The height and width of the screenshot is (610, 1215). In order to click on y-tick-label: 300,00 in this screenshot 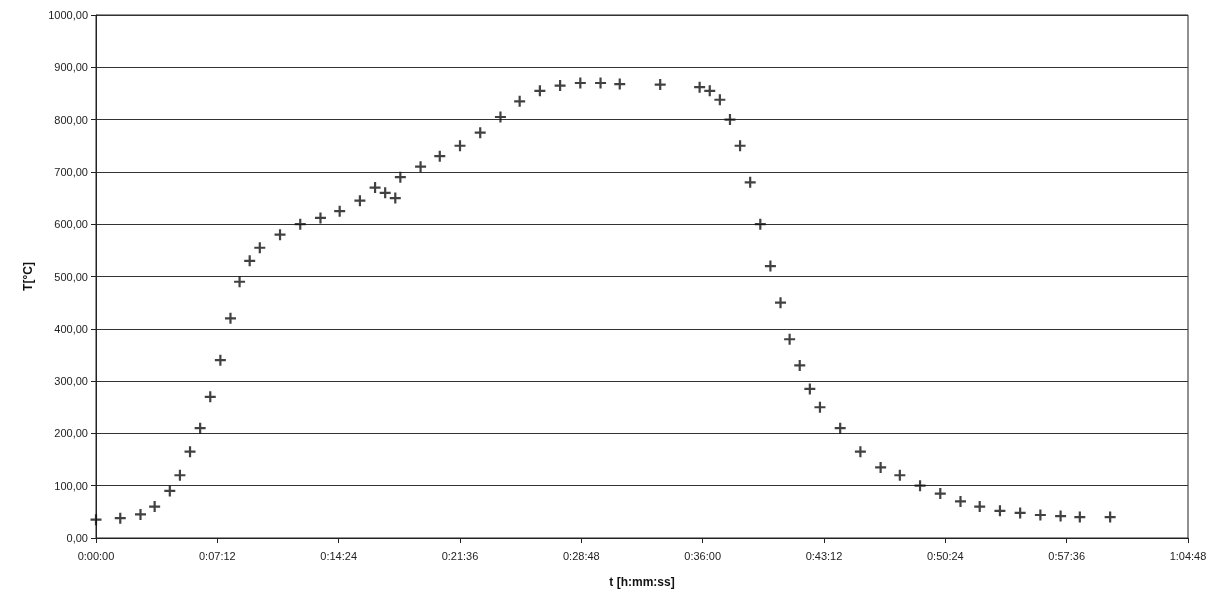, I will do `click(71, 381)`.